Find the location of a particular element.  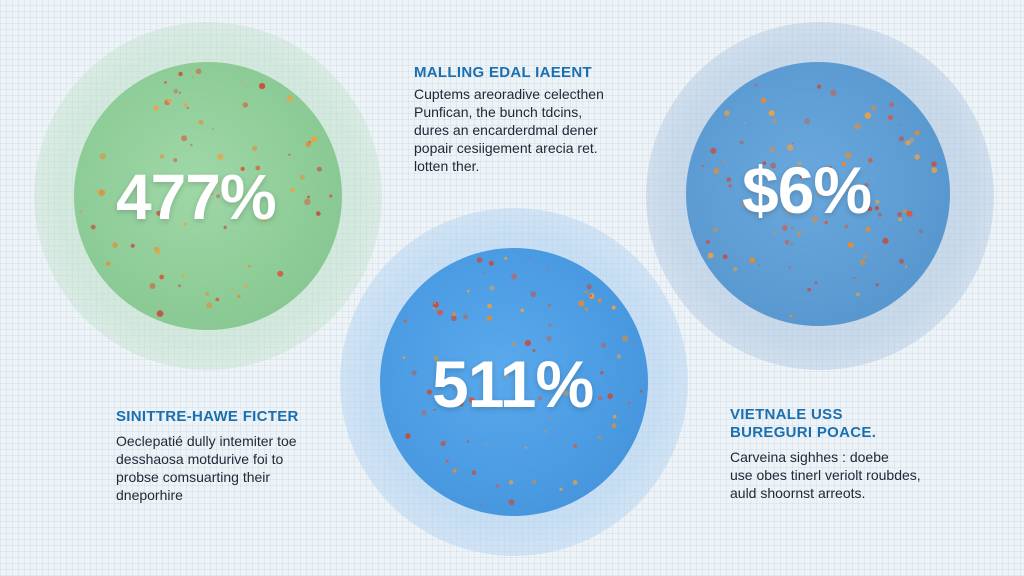

top-center-line: dures an encarderdmal dener is located at coordinates (506, 130).